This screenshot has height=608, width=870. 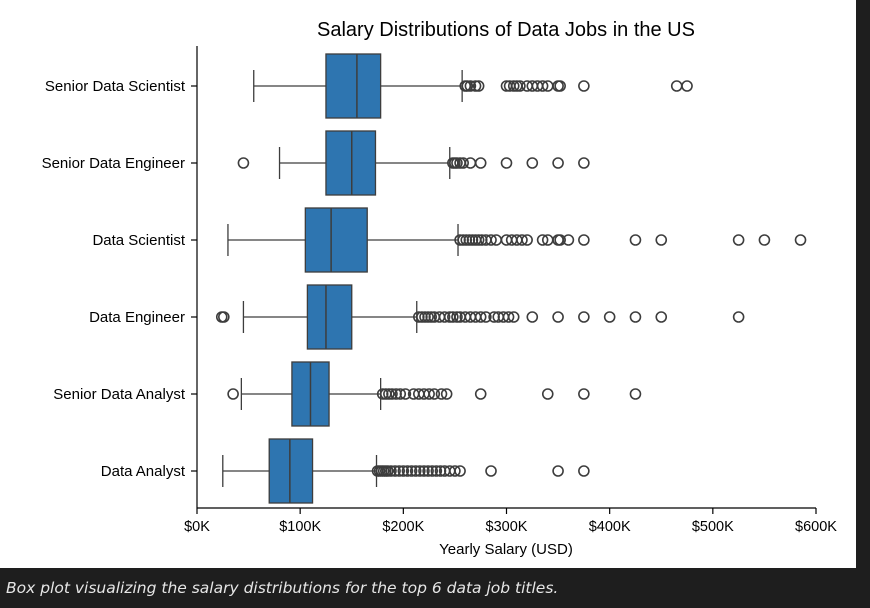 I want to click on category-label: Senior Data Scientist, so click(x=115, y=86).